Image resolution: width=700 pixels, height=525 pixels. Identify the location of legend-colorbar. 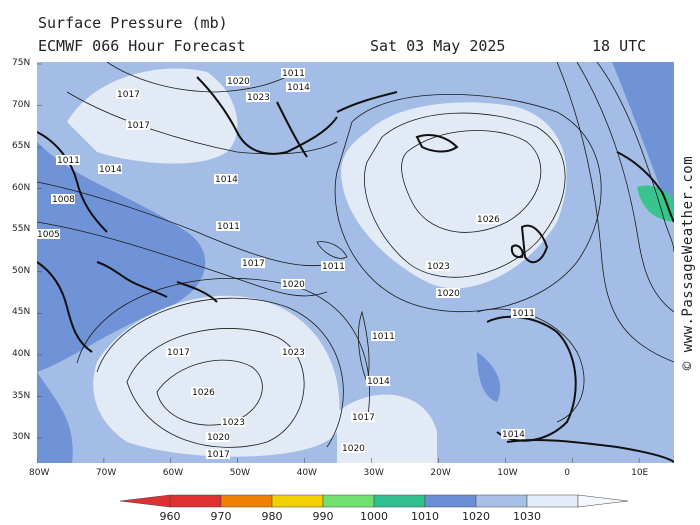
(374, 501).